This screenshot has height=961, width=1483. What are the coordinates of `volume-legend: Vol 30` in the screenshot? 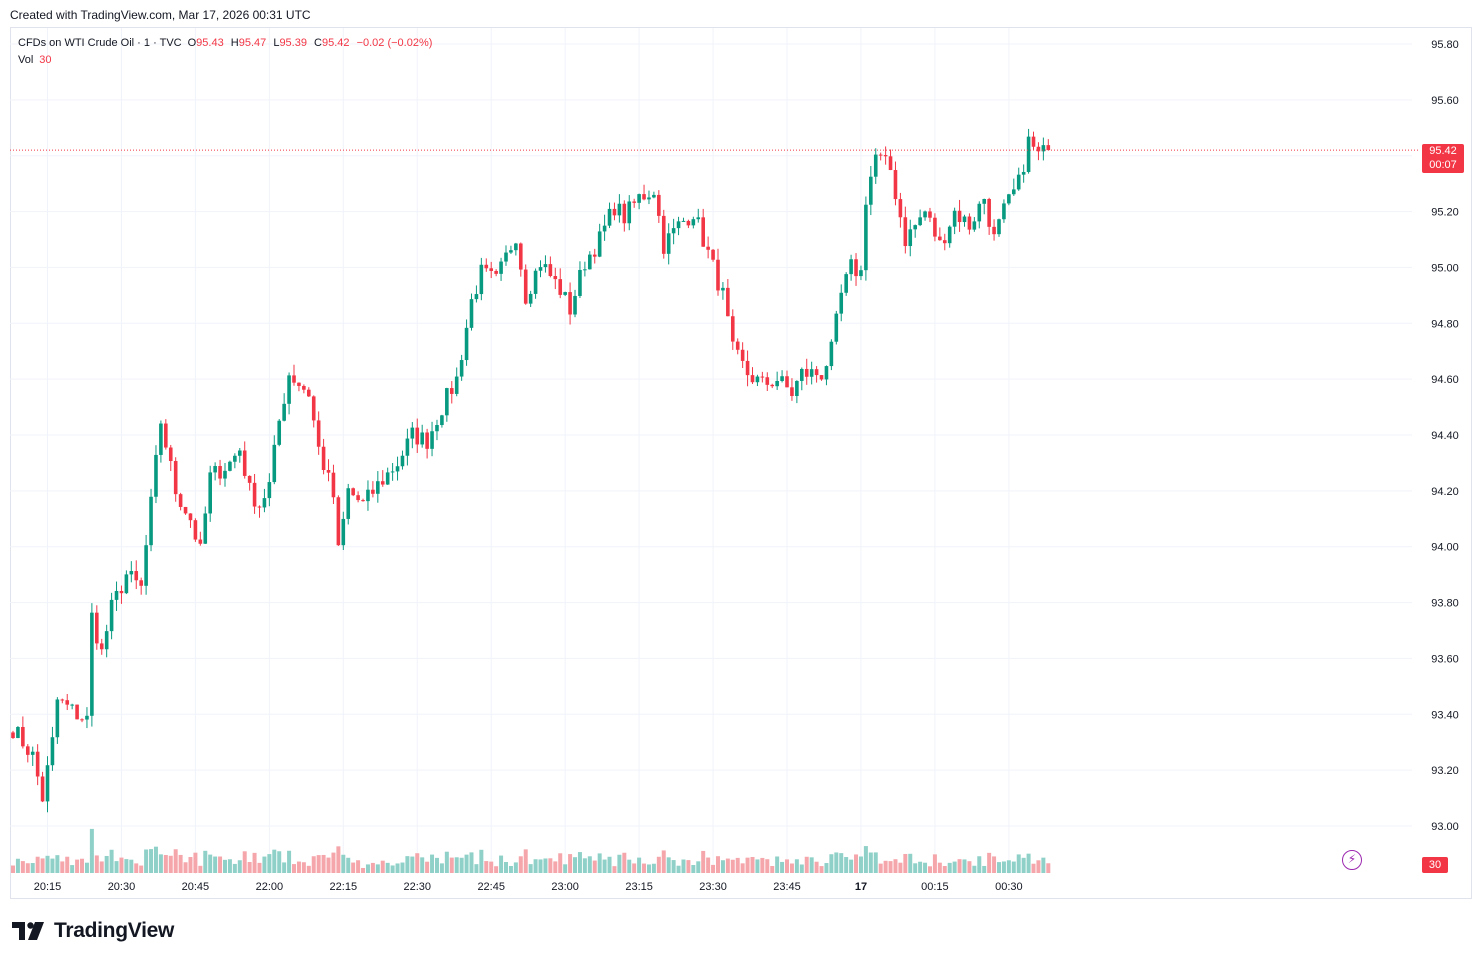 It's located at (225, 60).